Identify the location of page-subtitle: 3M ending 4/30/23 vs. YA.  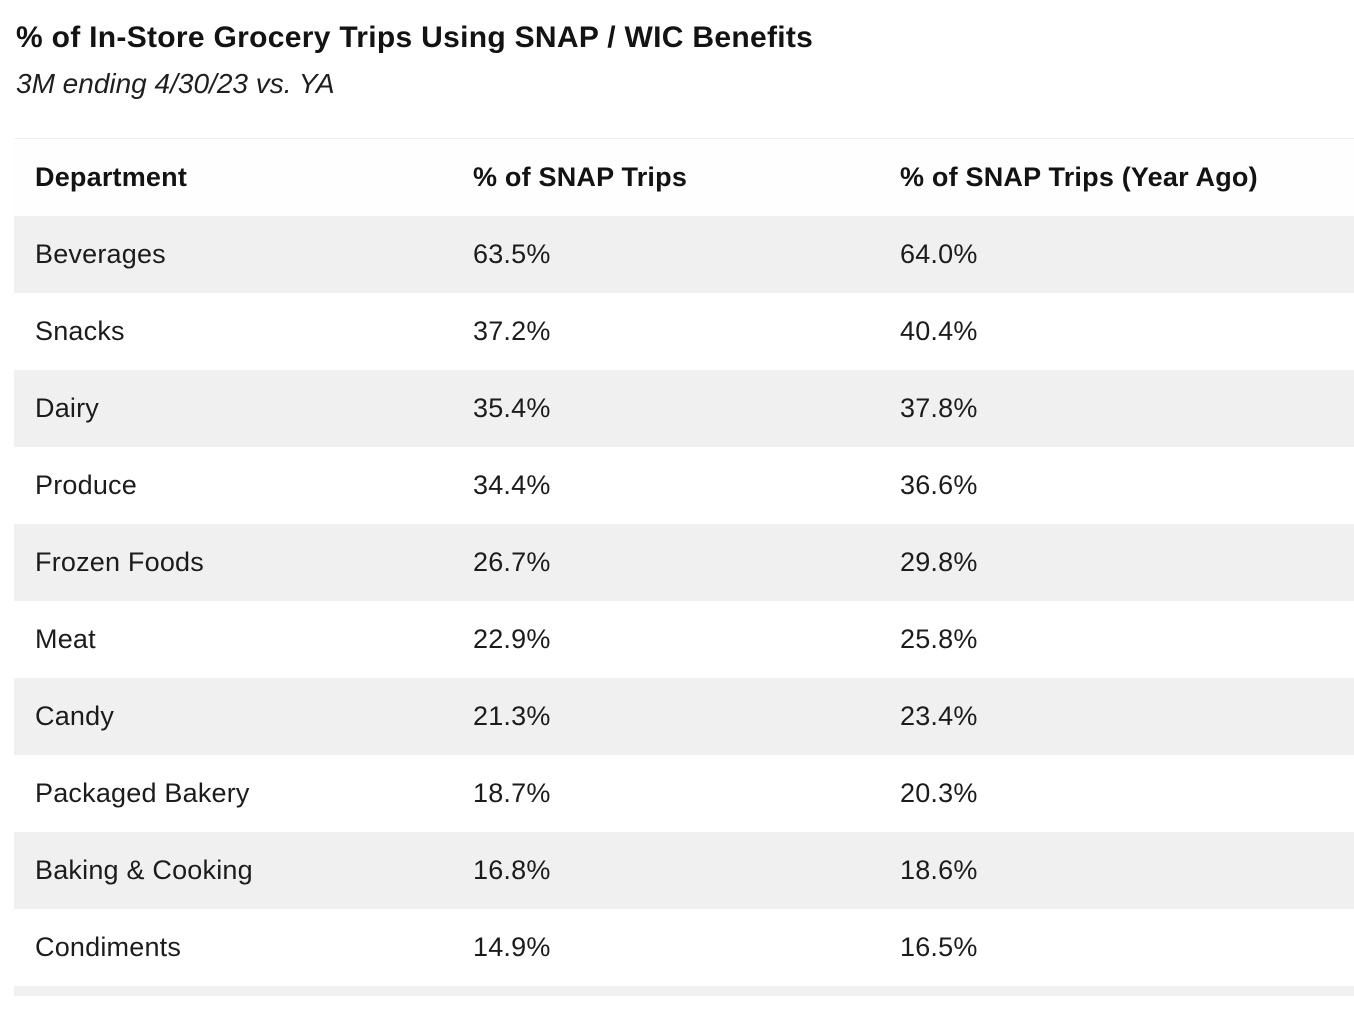
(175, 83).